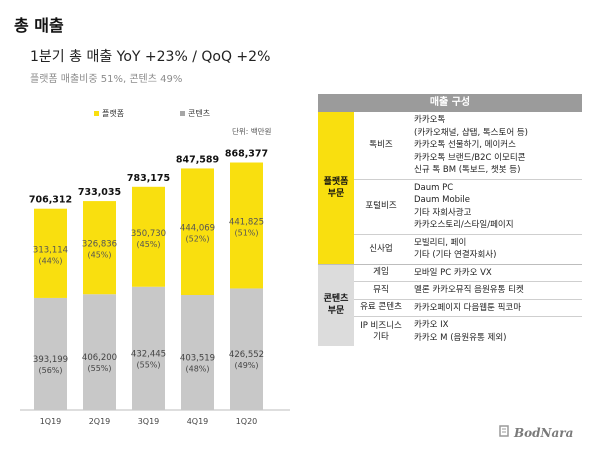 The width and height of the screenshot is (600, 450). I want to click on bar-platform-1Q20, so click(246, 225).